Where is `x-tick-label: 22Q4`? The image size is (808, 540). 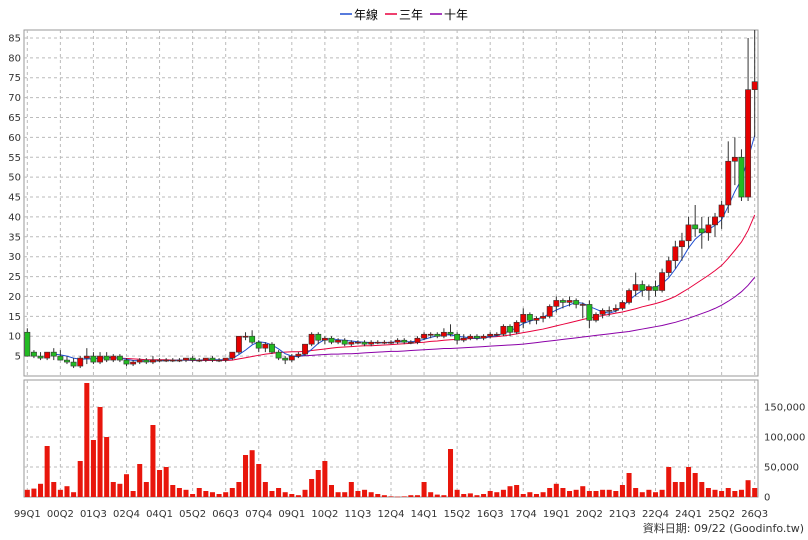
x-tick-label: 22Q4 is located at coordinates (655, 514).